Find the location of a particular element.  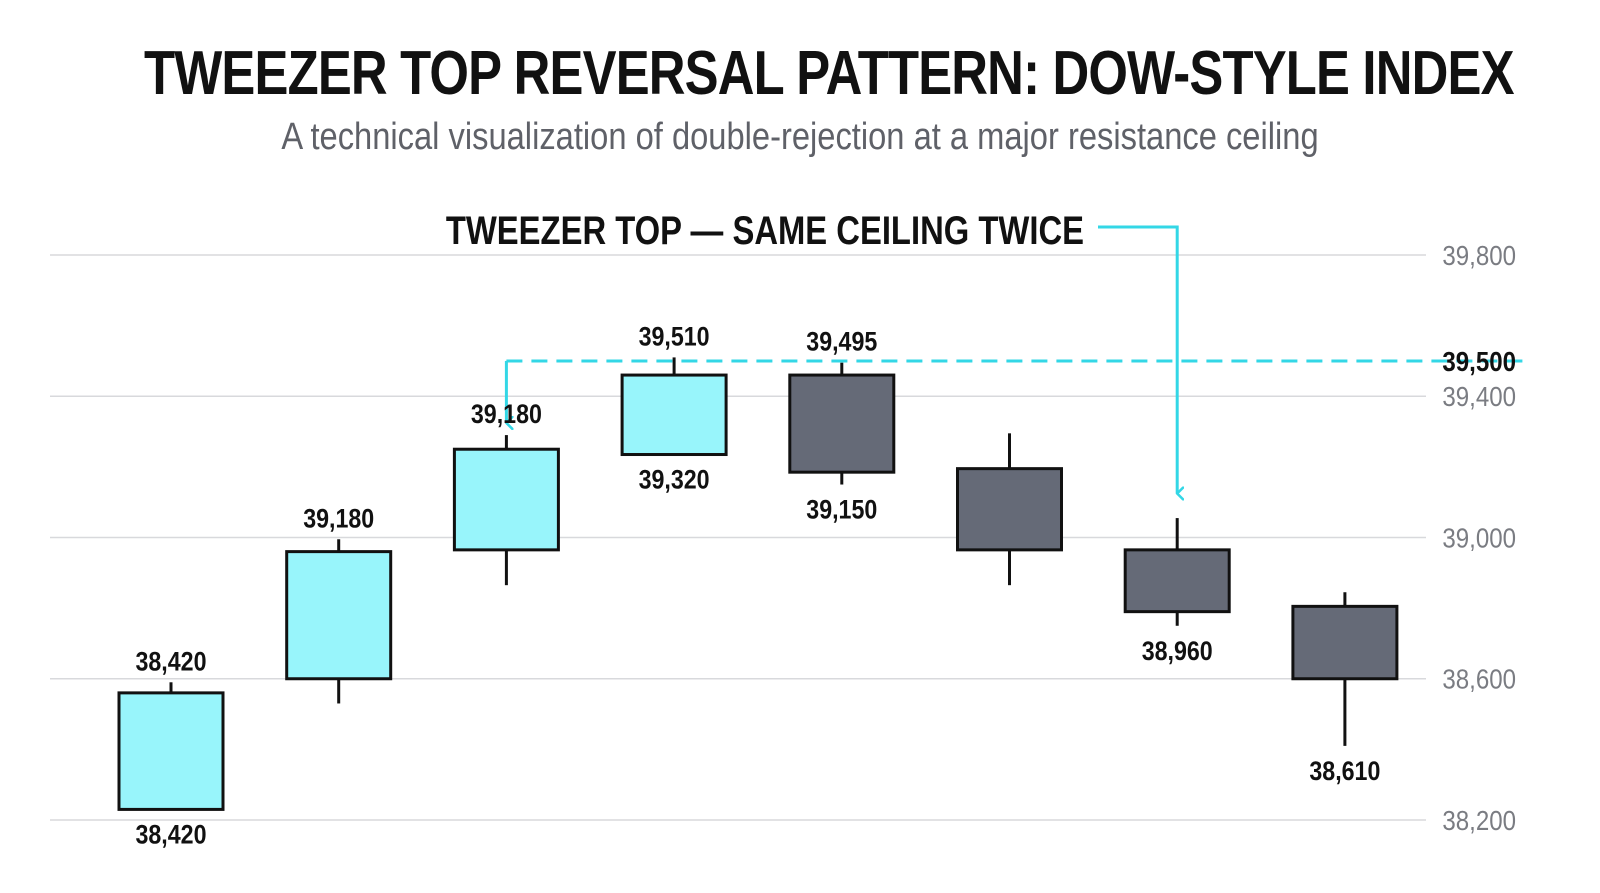

y-tick-label: 38,600 is located at coordinates (1479, 679).